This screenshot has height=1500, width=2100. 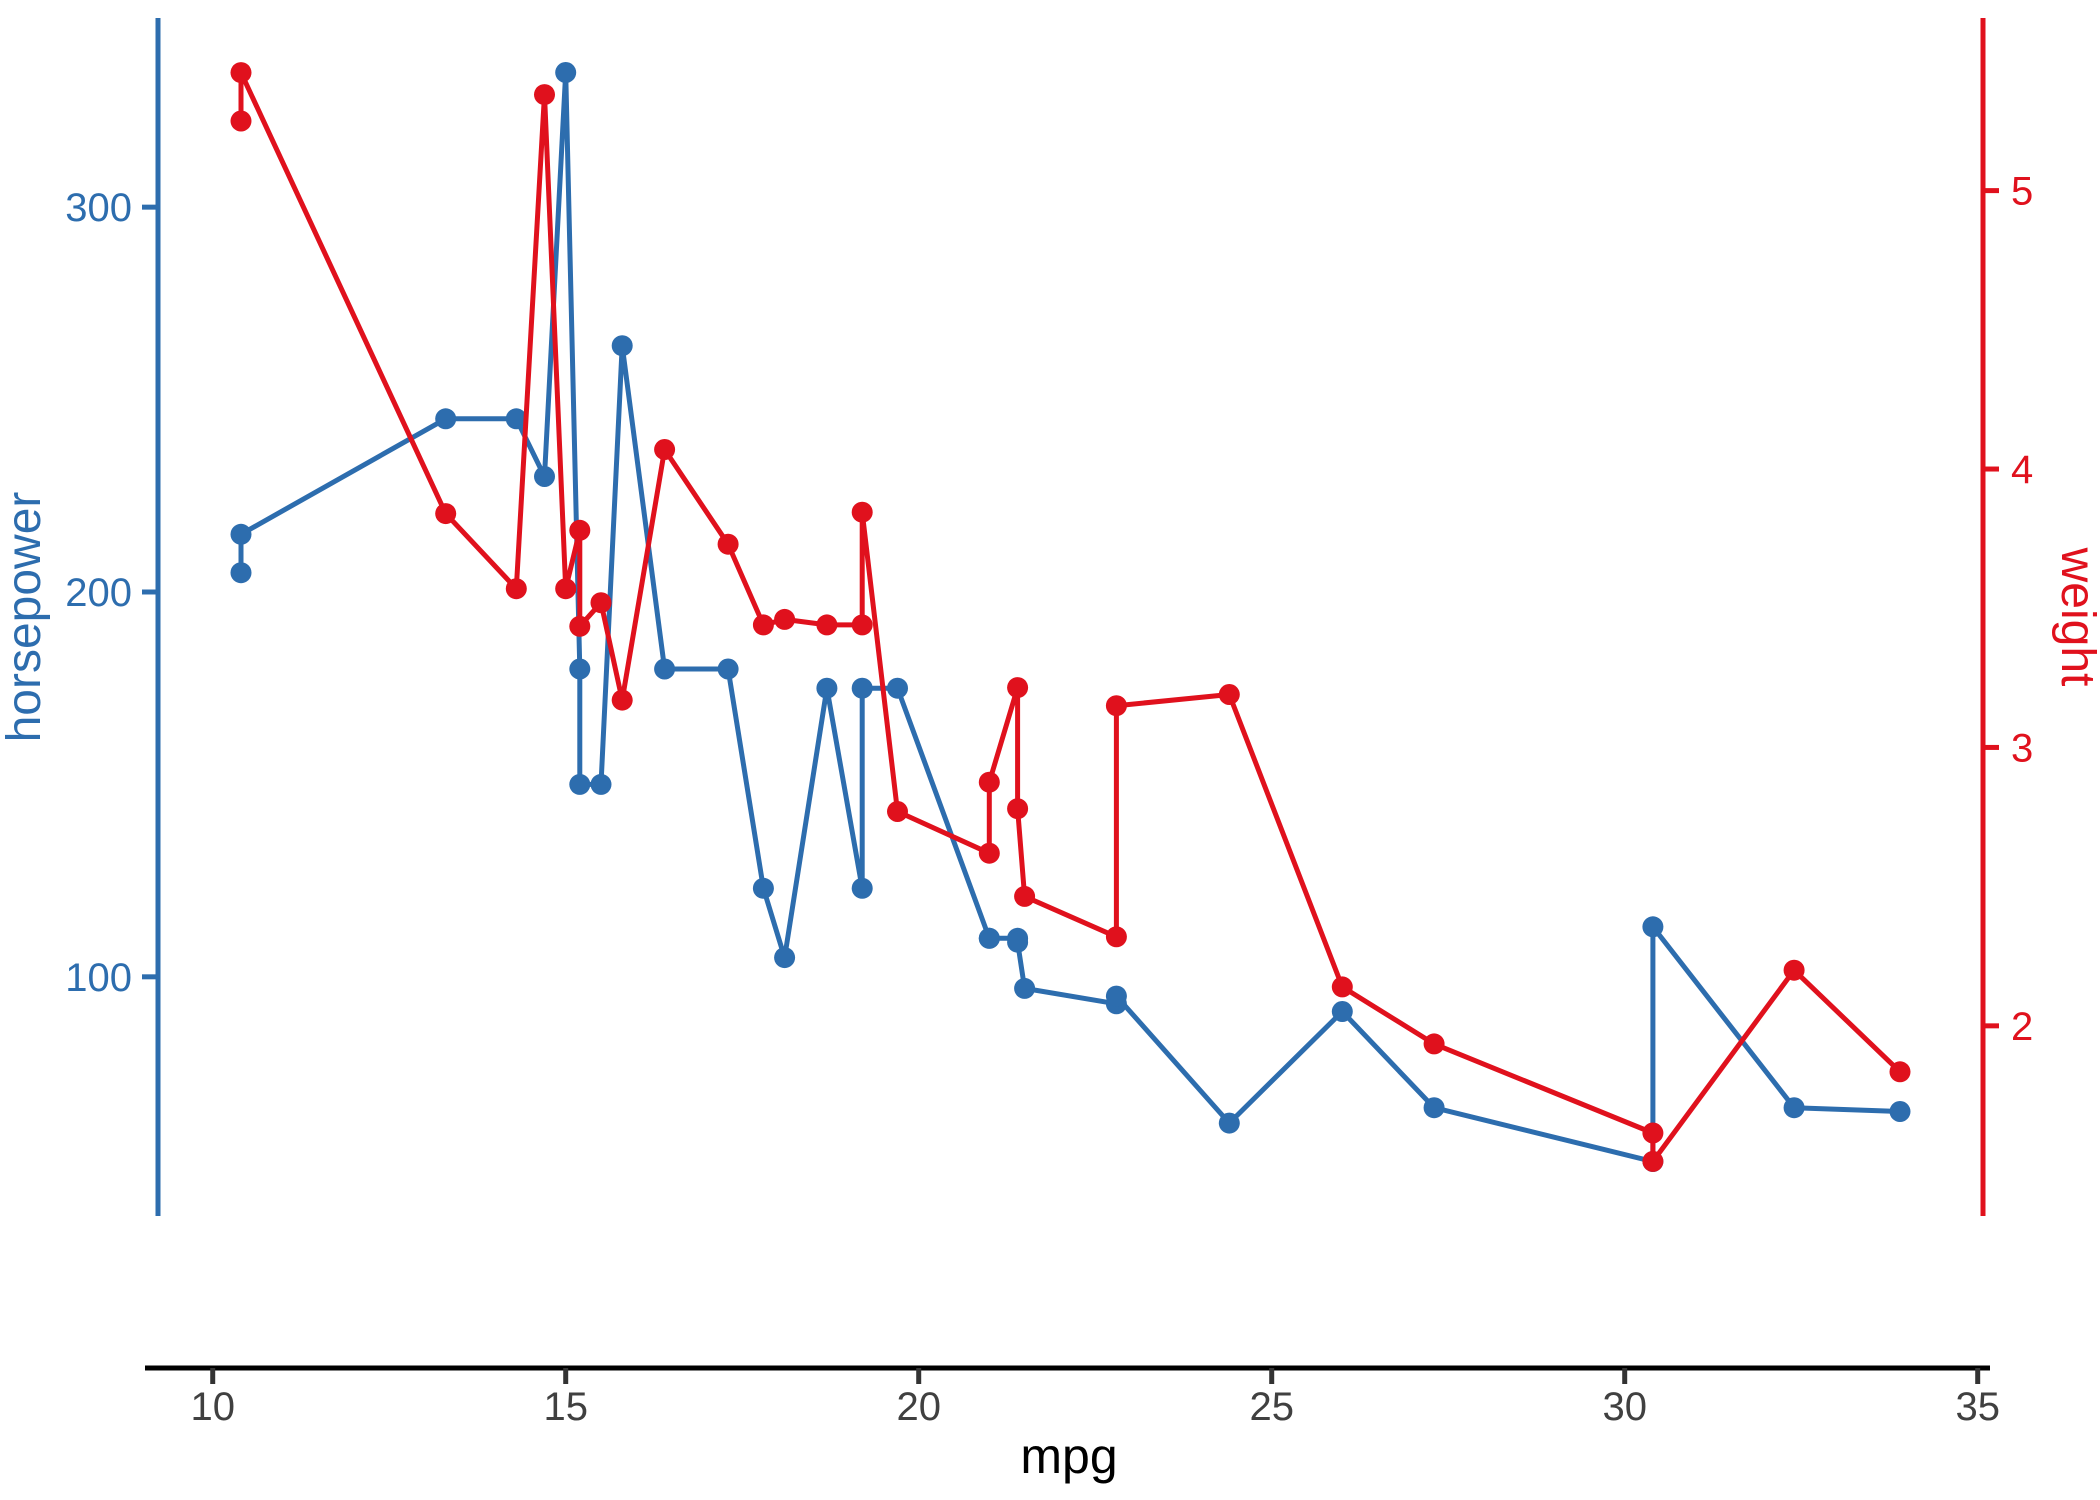 What do you see at coordinates (1977, 1407) in the screenshot?
I see `x-tick-label: 35` at bounding box center [1977, 1407].